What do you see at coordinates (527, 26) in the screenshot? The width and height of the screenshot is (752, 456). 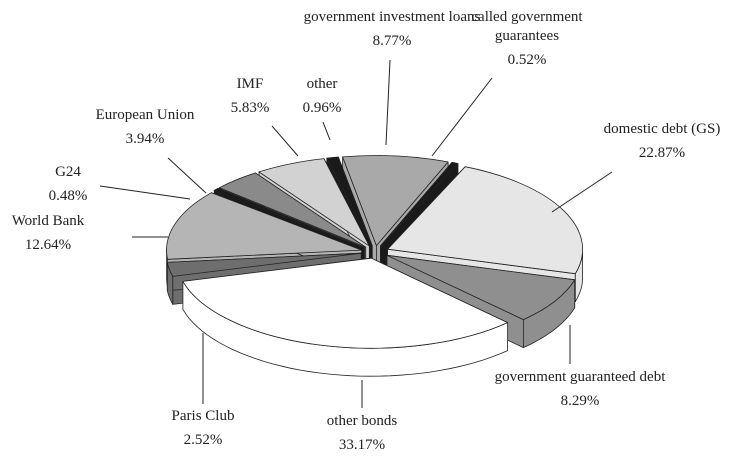 I see `category-name: called government guarantees` at bounding box center [527, 26].